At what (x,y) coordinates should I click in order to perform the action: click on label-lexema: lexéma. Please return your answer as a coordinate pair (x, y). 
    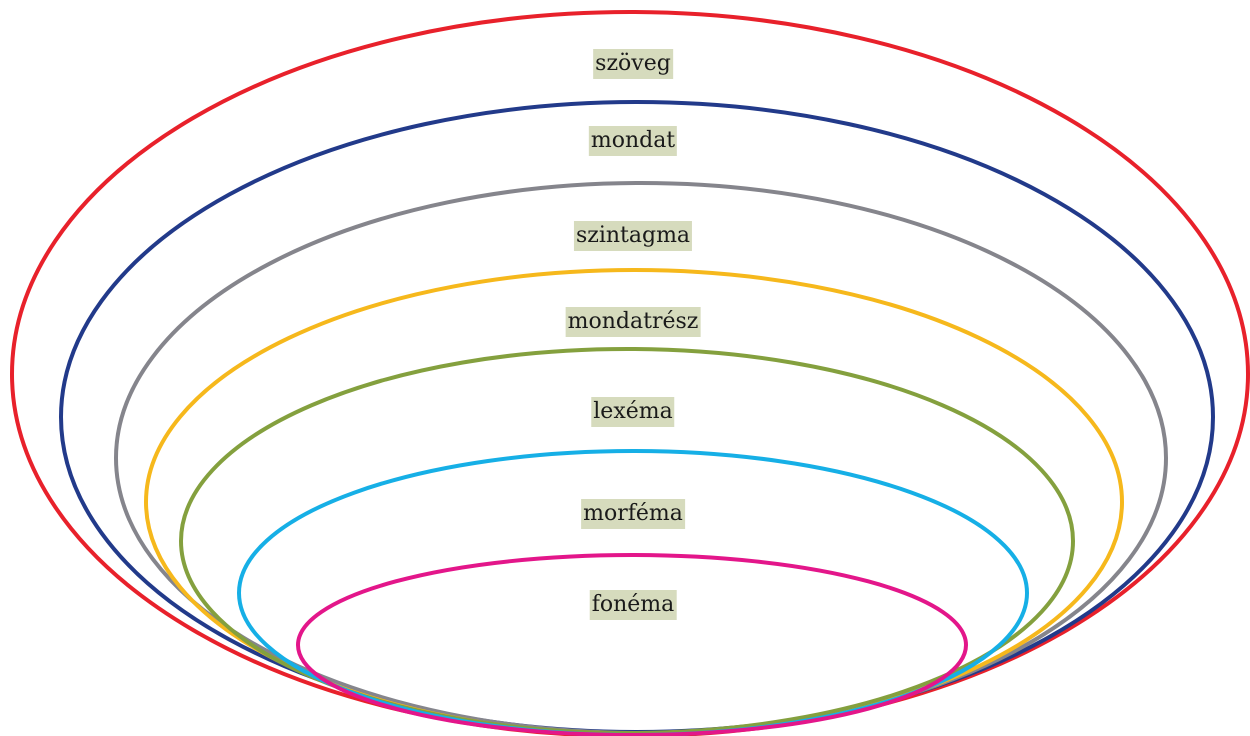
    Looking at the image, I should click on (633, 412).